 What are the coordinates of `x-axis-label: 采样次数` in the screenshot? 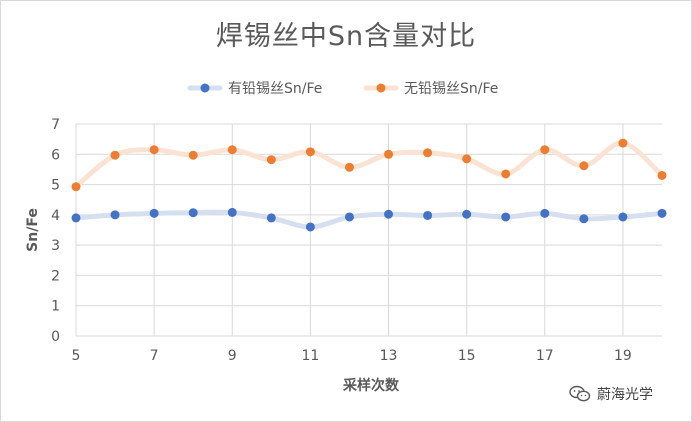 It's located at (371, 385).